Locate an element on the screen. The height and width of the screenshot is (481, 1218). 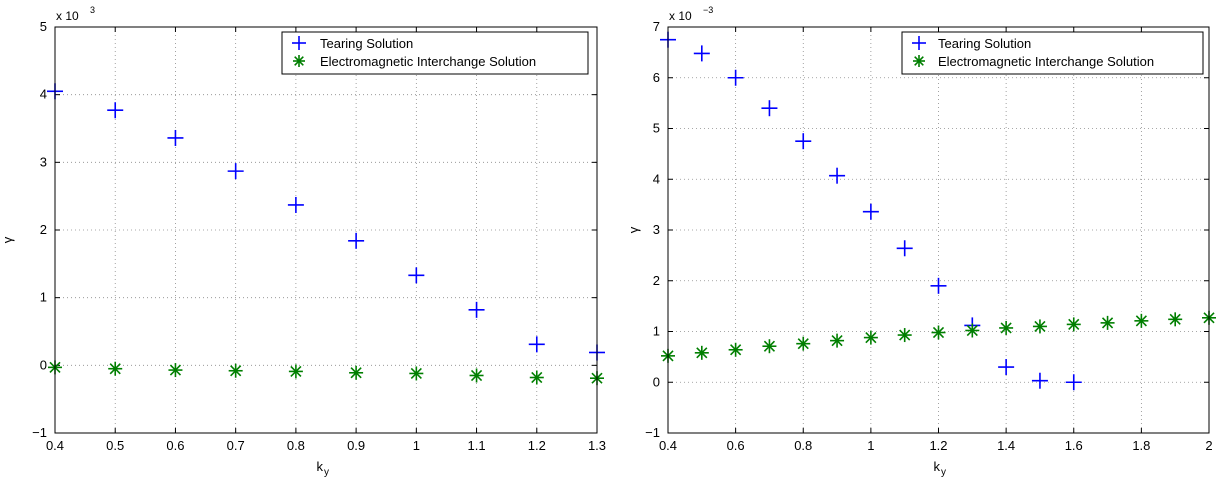
x-axis-label: k is located at coordinates (937, 466).